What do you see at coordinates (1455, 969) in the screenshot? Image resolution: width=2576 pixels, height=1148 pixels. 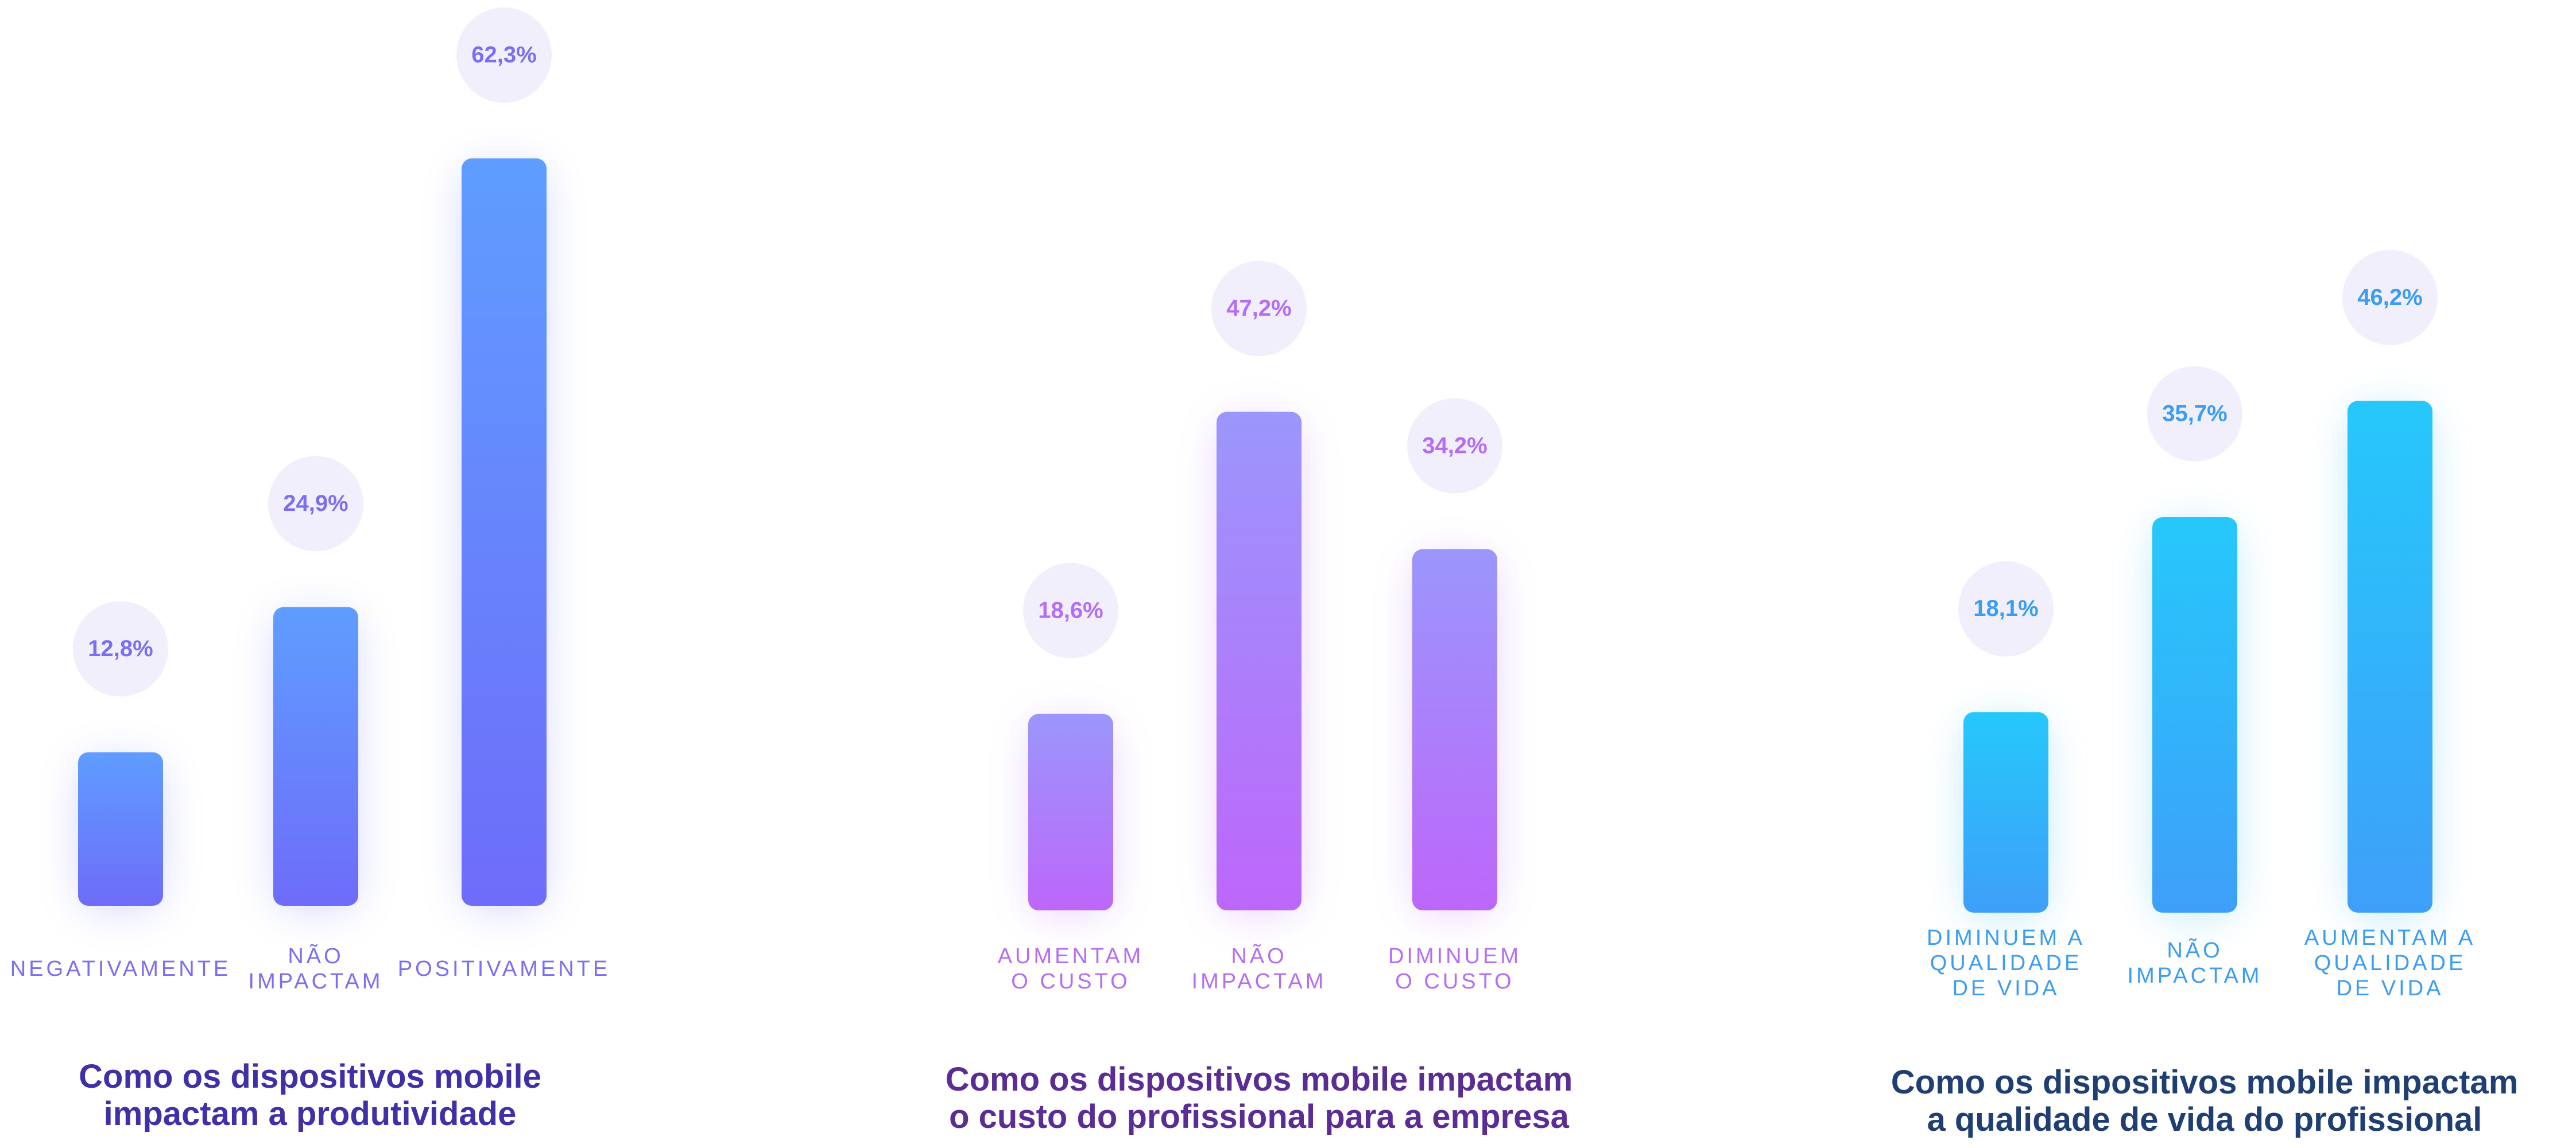 I see `category-label: DIMINUEM O CUSTO` at bounding box center [1455, 969].